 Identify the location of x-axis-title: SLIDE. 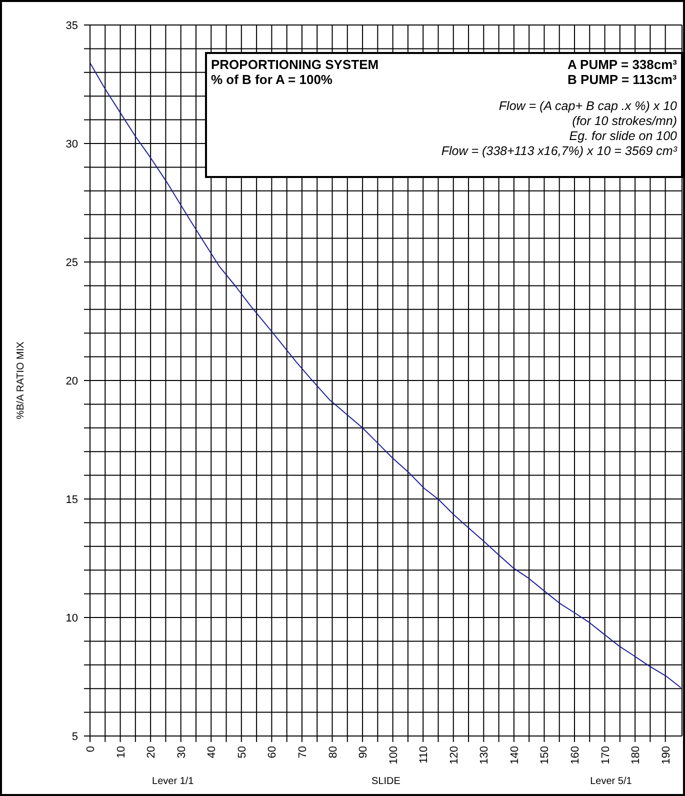
(386, 781).